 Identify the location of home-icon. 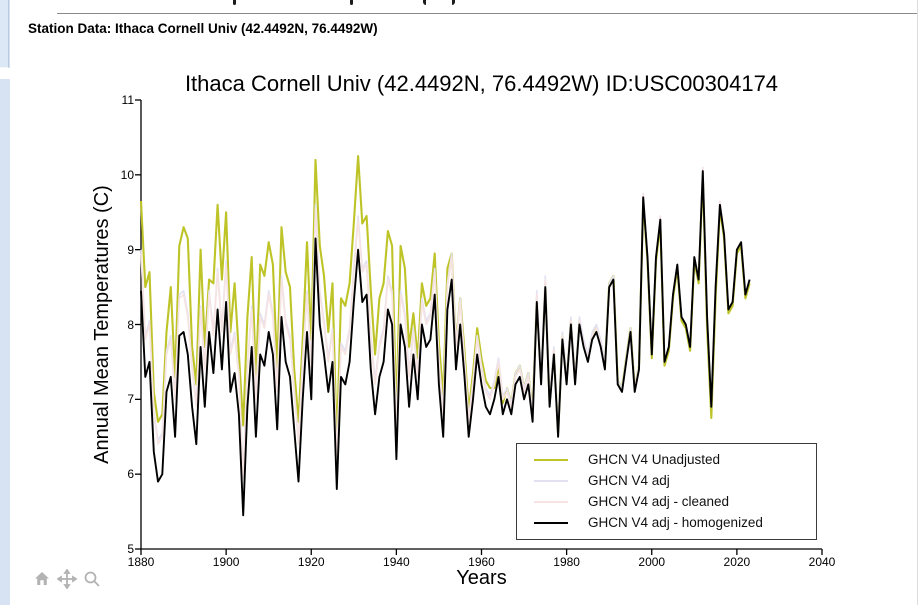
(42, 579).